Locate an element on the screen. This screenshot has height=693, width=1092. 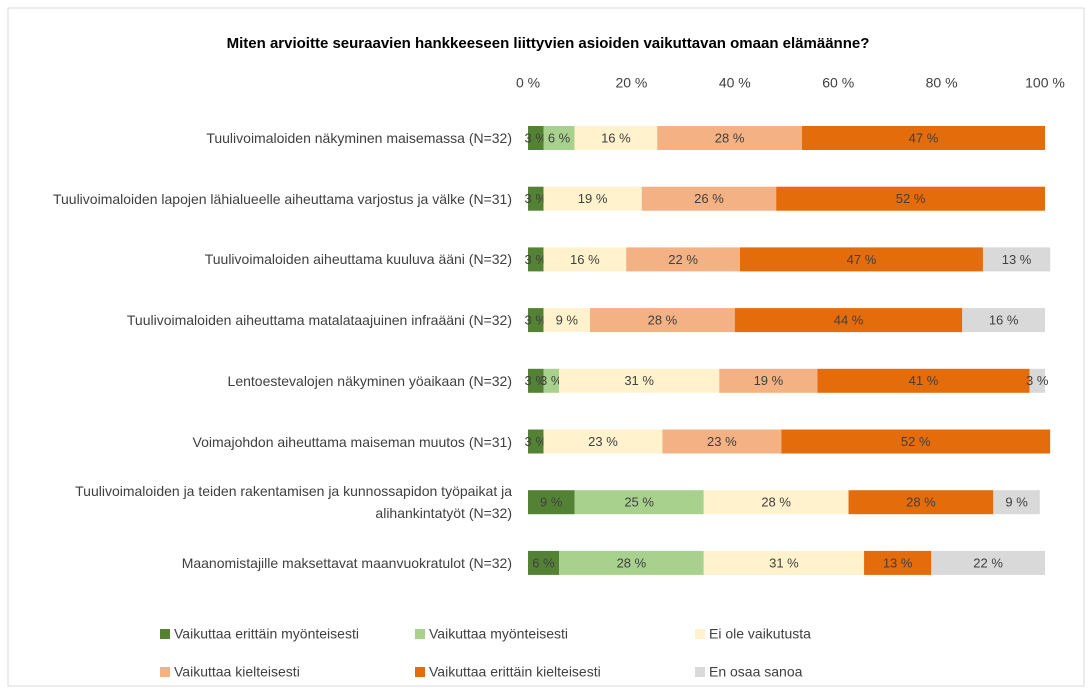
data-label: 44 % is located at coordinates (849, 320).